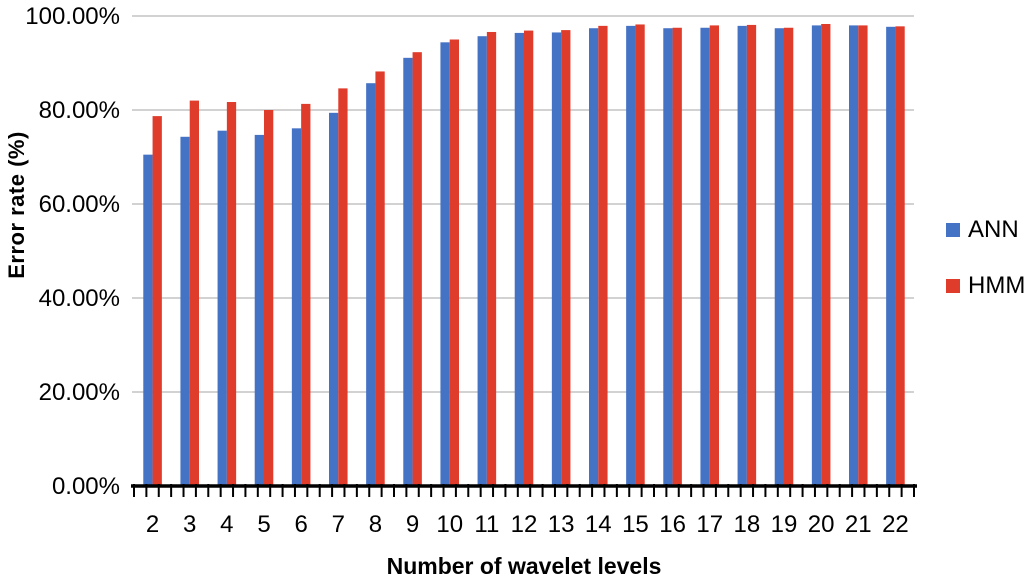  What do you see at coordinates (412, 524) in the screenshot?
I see `x-tick-label: 9` at bounding box center [412, 524].